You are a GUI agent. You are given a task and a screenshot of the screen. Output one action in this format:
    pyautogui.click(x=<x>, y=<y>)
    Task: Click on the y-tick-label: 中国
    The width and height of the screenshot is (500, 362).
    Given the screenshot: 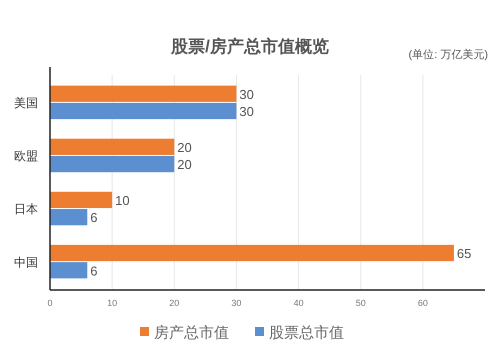 What is the action you would take?
    pyautogui.click(x=26, y=262)
    